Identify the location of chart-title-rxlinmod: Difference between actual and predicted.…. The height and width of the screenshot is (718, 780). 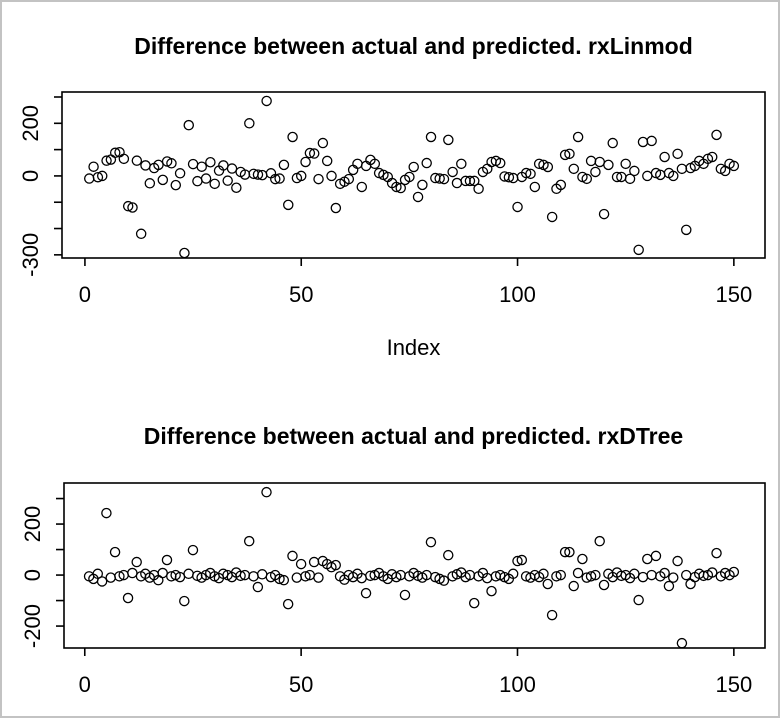
(413, 46).